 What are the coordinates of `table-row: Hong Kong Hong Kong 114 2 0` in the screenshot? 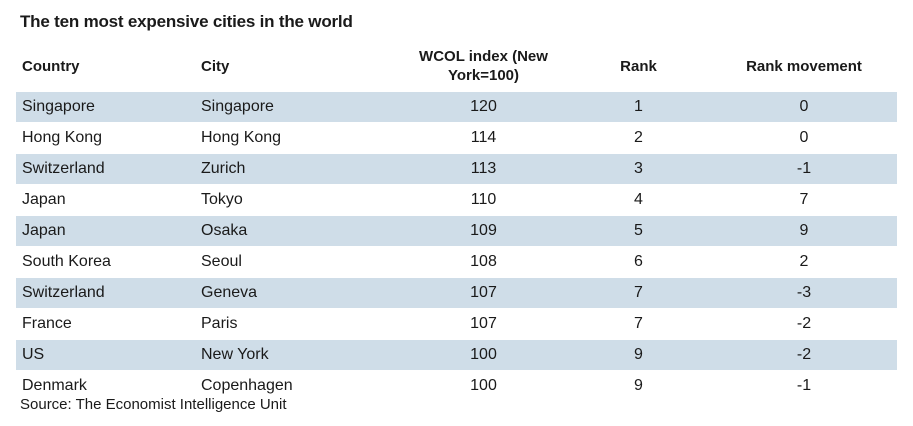 It's located at (456, 138).